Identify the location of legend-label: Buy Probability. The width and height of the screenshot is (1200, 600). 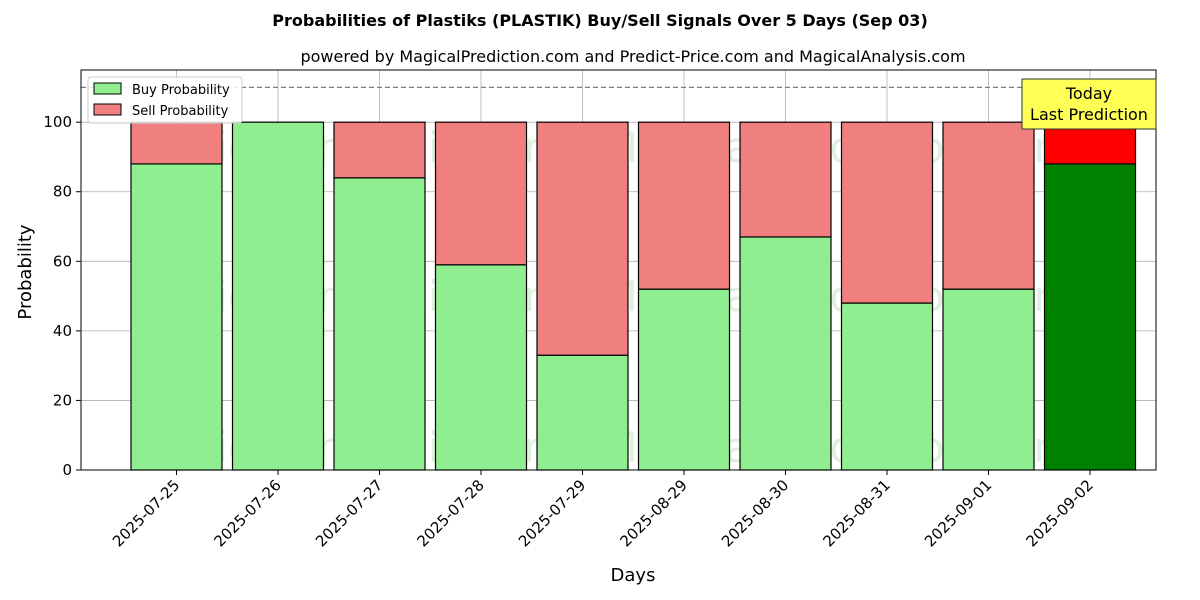
(181, 90).